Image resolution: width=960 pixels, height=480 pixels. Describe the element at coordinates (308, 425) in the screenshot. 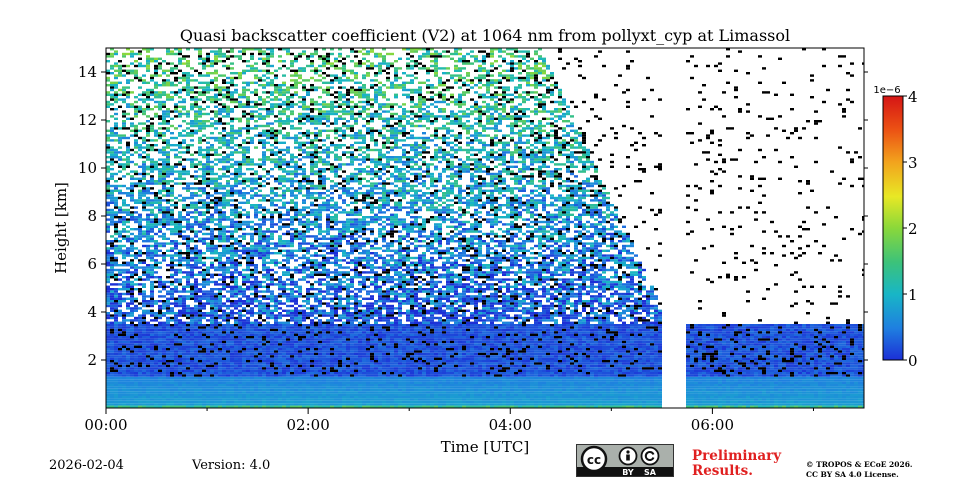

I see `x-tick-label: 02:00` at that location.